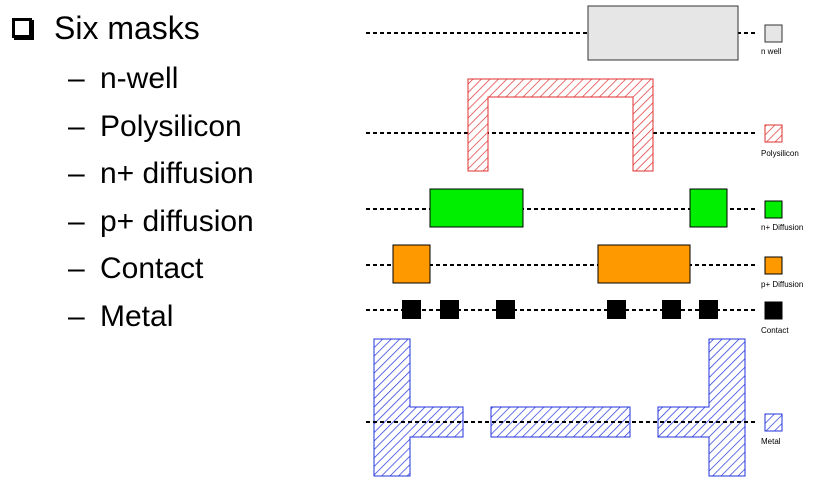  I want to click on mask-list-item-contact: – Contact, so click(136, 268).